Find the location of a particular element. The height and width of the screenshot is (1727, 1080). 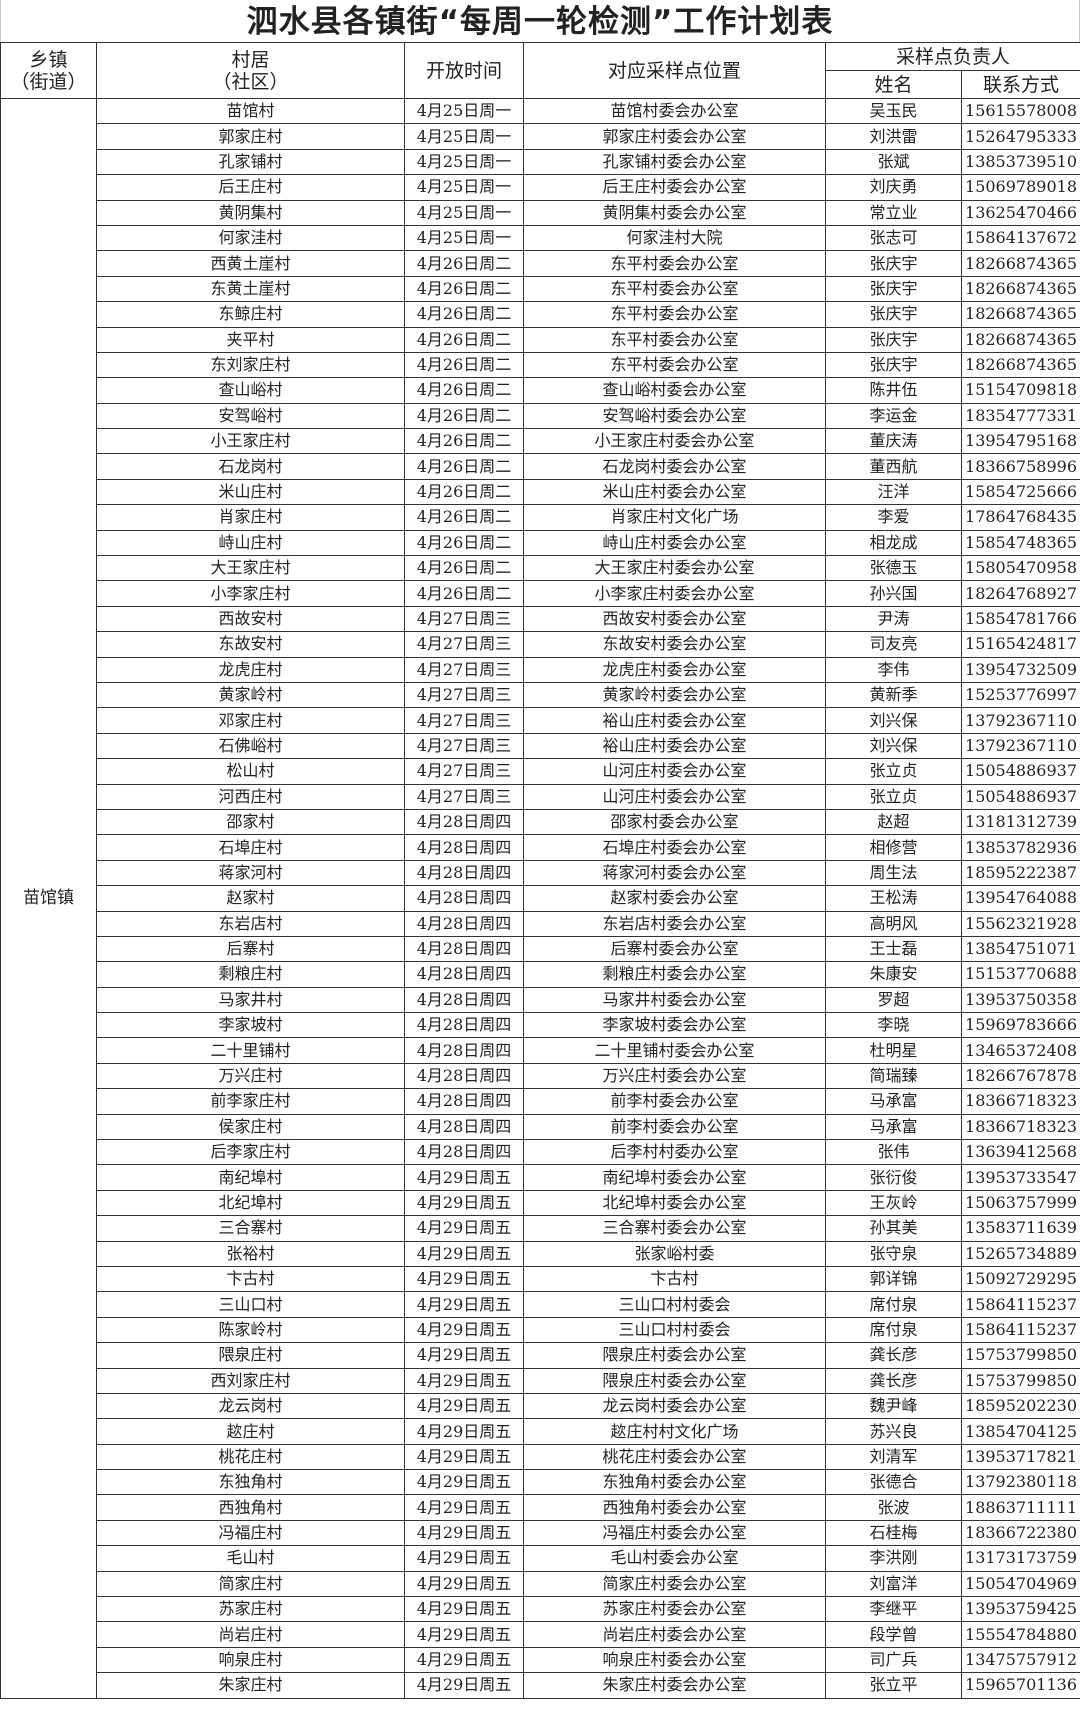

village-cell: 东独角村 is located at coordinates (250, 1482).